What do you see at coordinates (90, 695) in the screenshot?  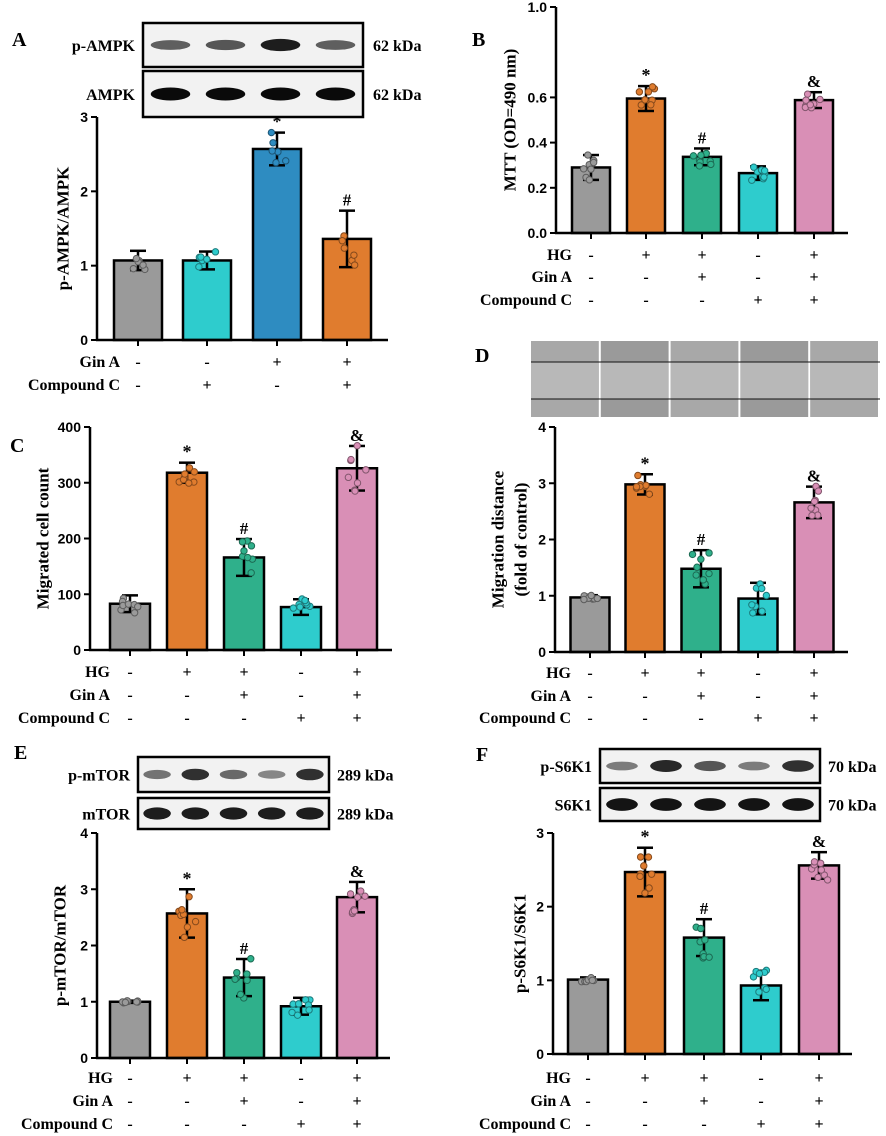 I see `treatment-label: Gin A` at bounding box center [90, 695].